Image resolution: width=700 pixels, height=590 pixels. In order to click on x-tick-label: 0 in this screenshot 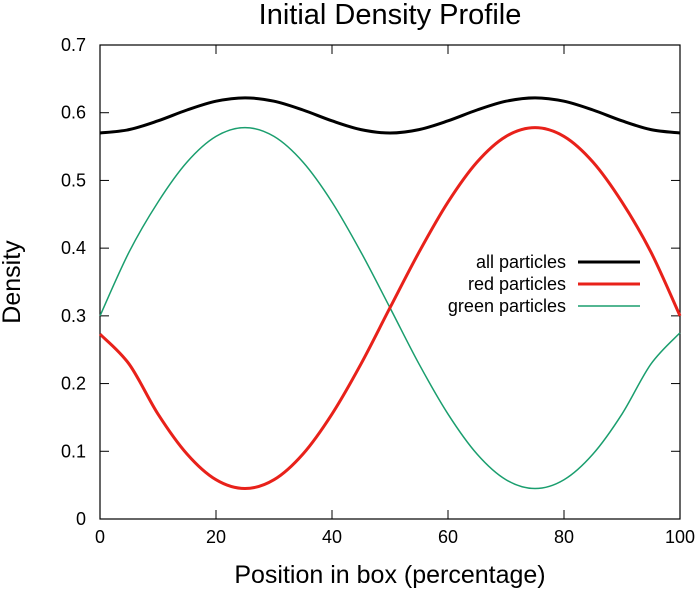, I will do `click(100, 537)`.